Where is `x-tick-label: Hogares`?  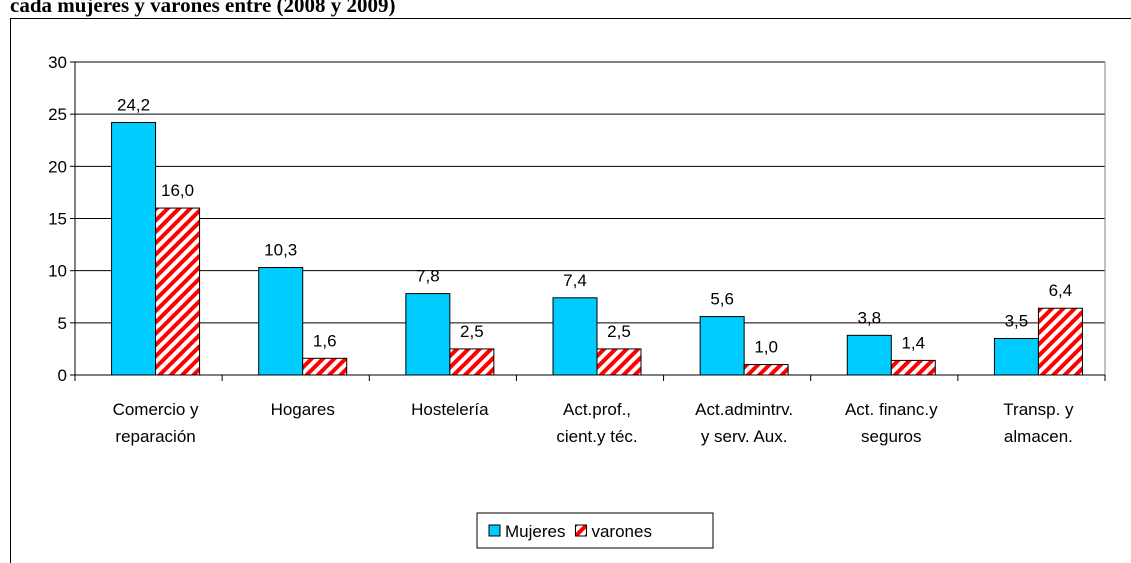 x-tick-label: Hogares is located at coordinates (303, 409).